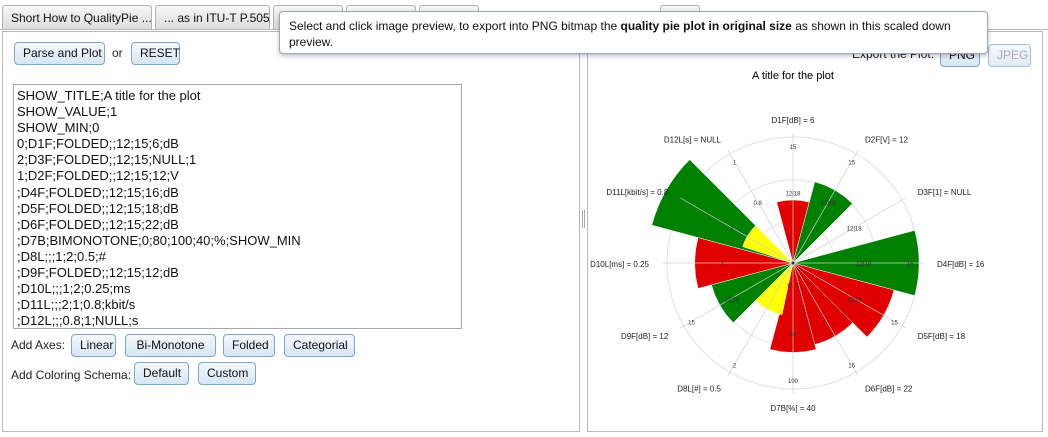 This screenshot has height=437, width=1048. What do you see at coordinates (793, 382) in the screenshot?
I see `outer-tick-7: 100` at bounding box center [793, 382].